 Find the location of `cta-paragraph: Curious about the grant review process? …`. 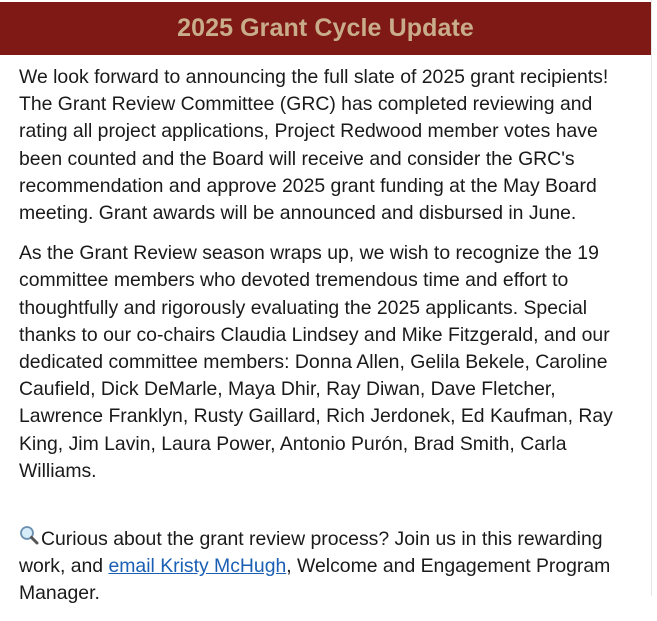

cta-paragraph: Curious about the grant review process? … is located at coordinates (331, 566).